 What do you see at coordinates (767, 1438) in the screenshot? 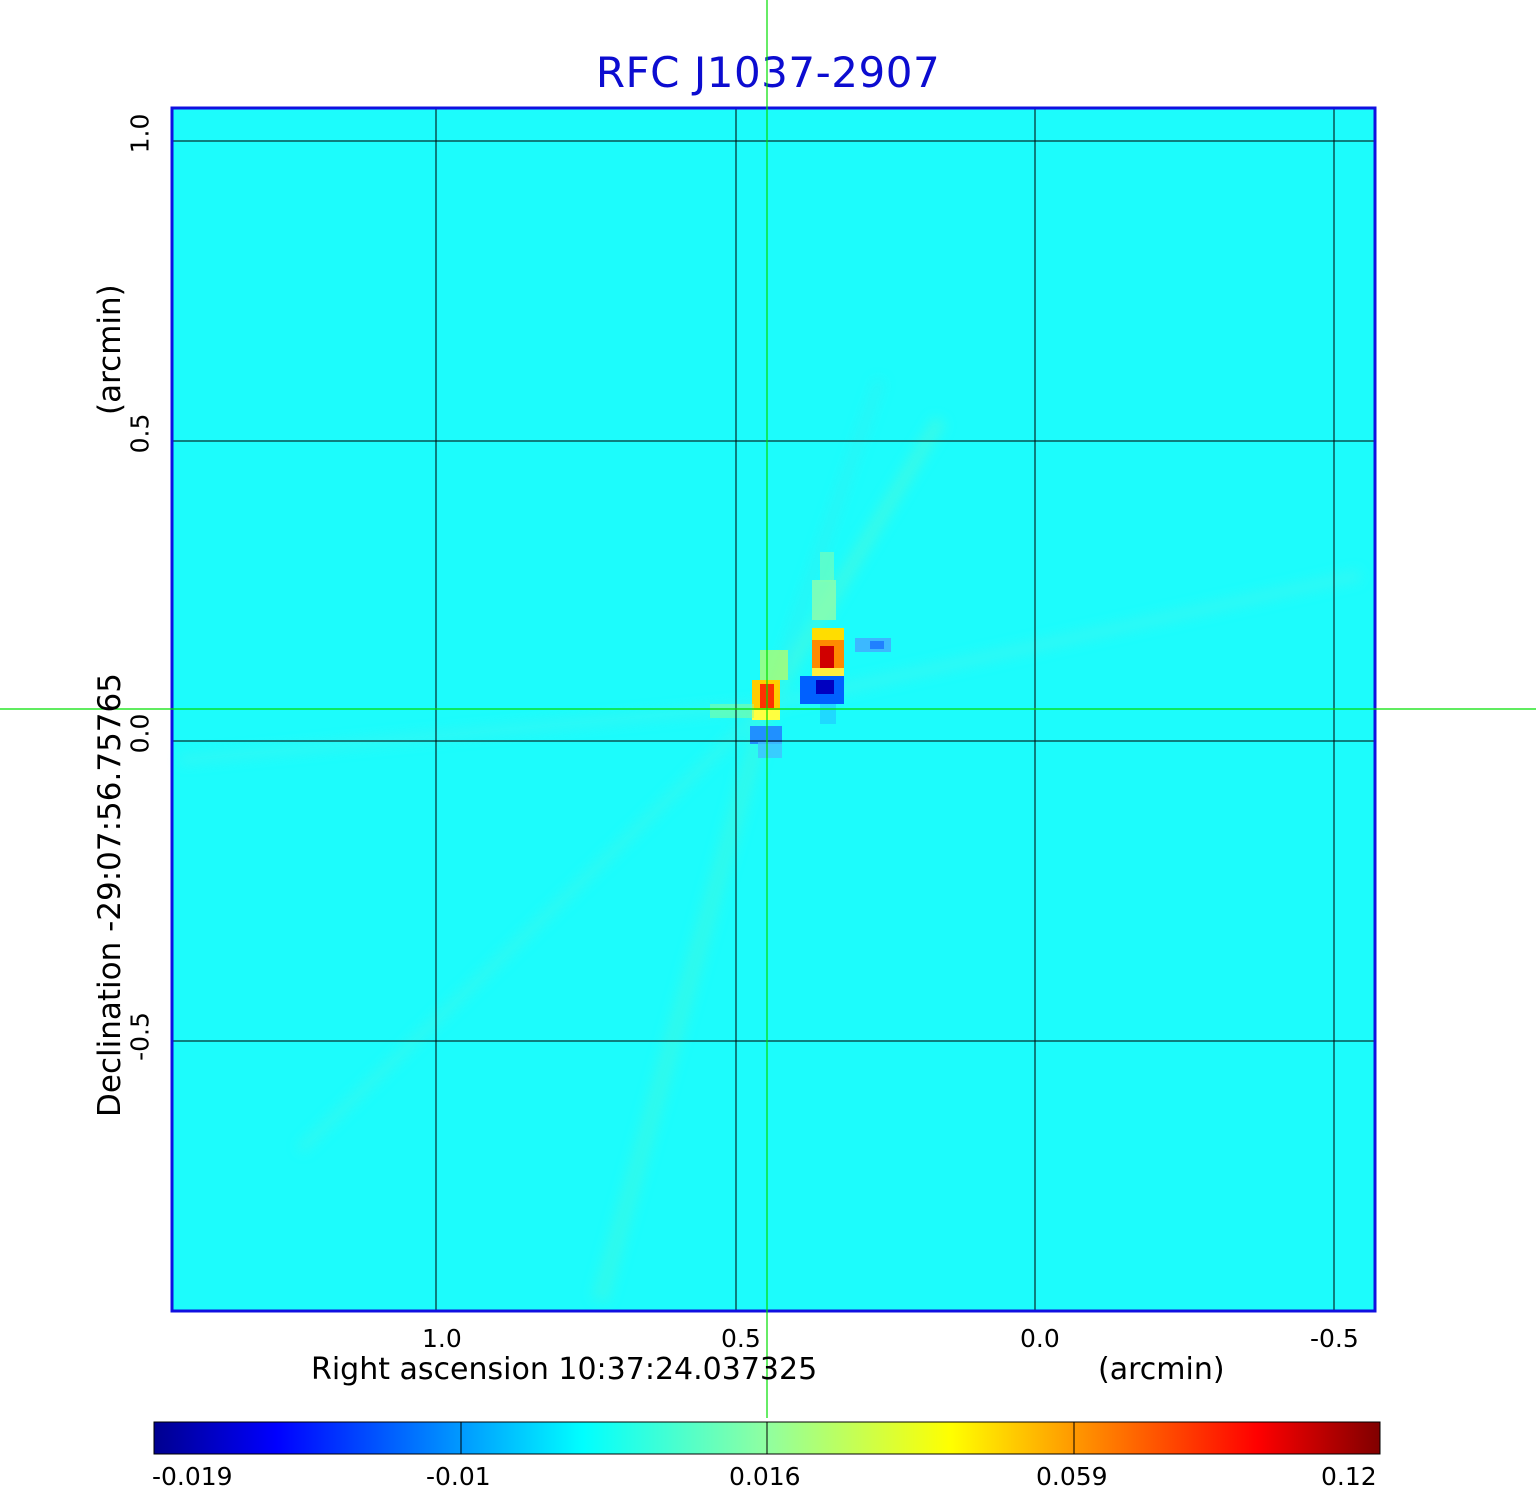
I see `colorbar-ticks` at bounding box center [767, 1438].